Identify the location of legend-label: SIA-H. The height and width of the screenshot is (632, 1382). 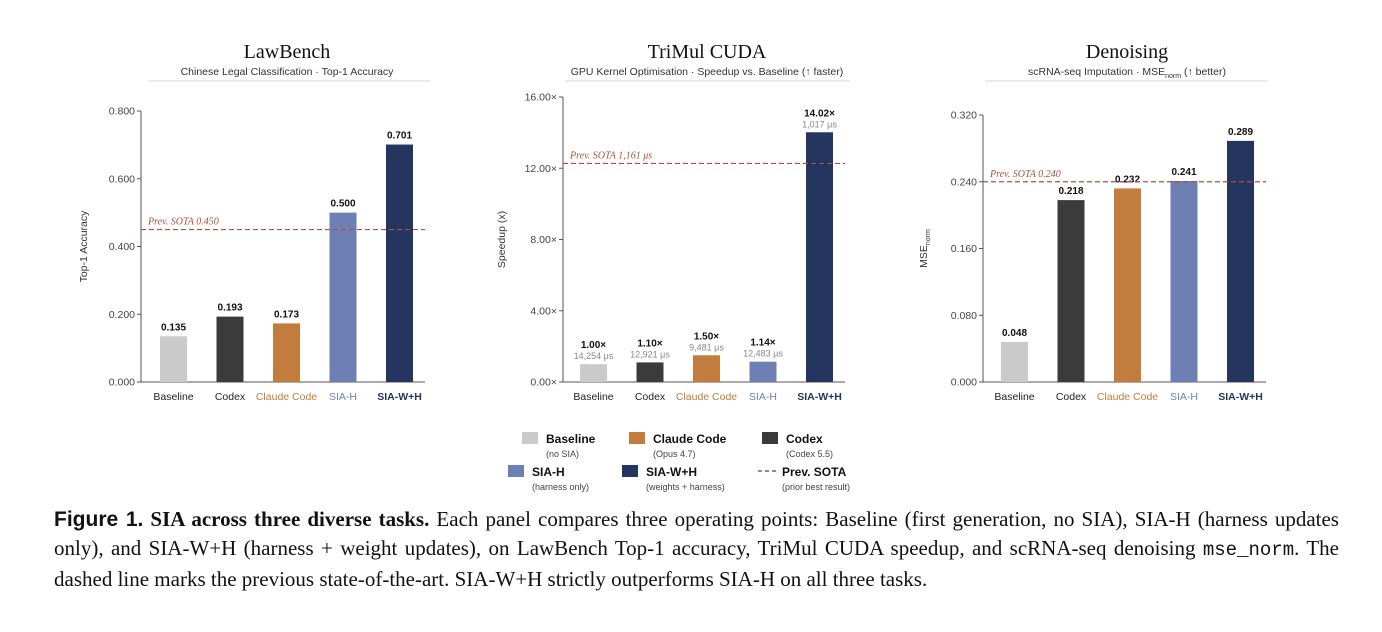
(548, 472).